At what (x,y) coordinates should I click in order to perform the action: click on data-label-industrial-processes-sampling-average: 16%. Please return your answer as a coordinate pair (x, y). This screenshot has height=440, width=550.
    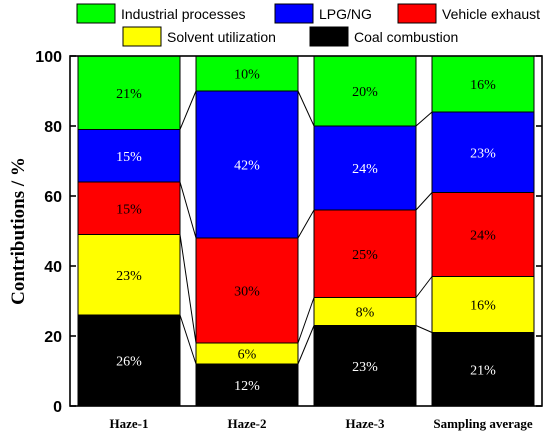
    Looking at the image, I should click on (483, 85).